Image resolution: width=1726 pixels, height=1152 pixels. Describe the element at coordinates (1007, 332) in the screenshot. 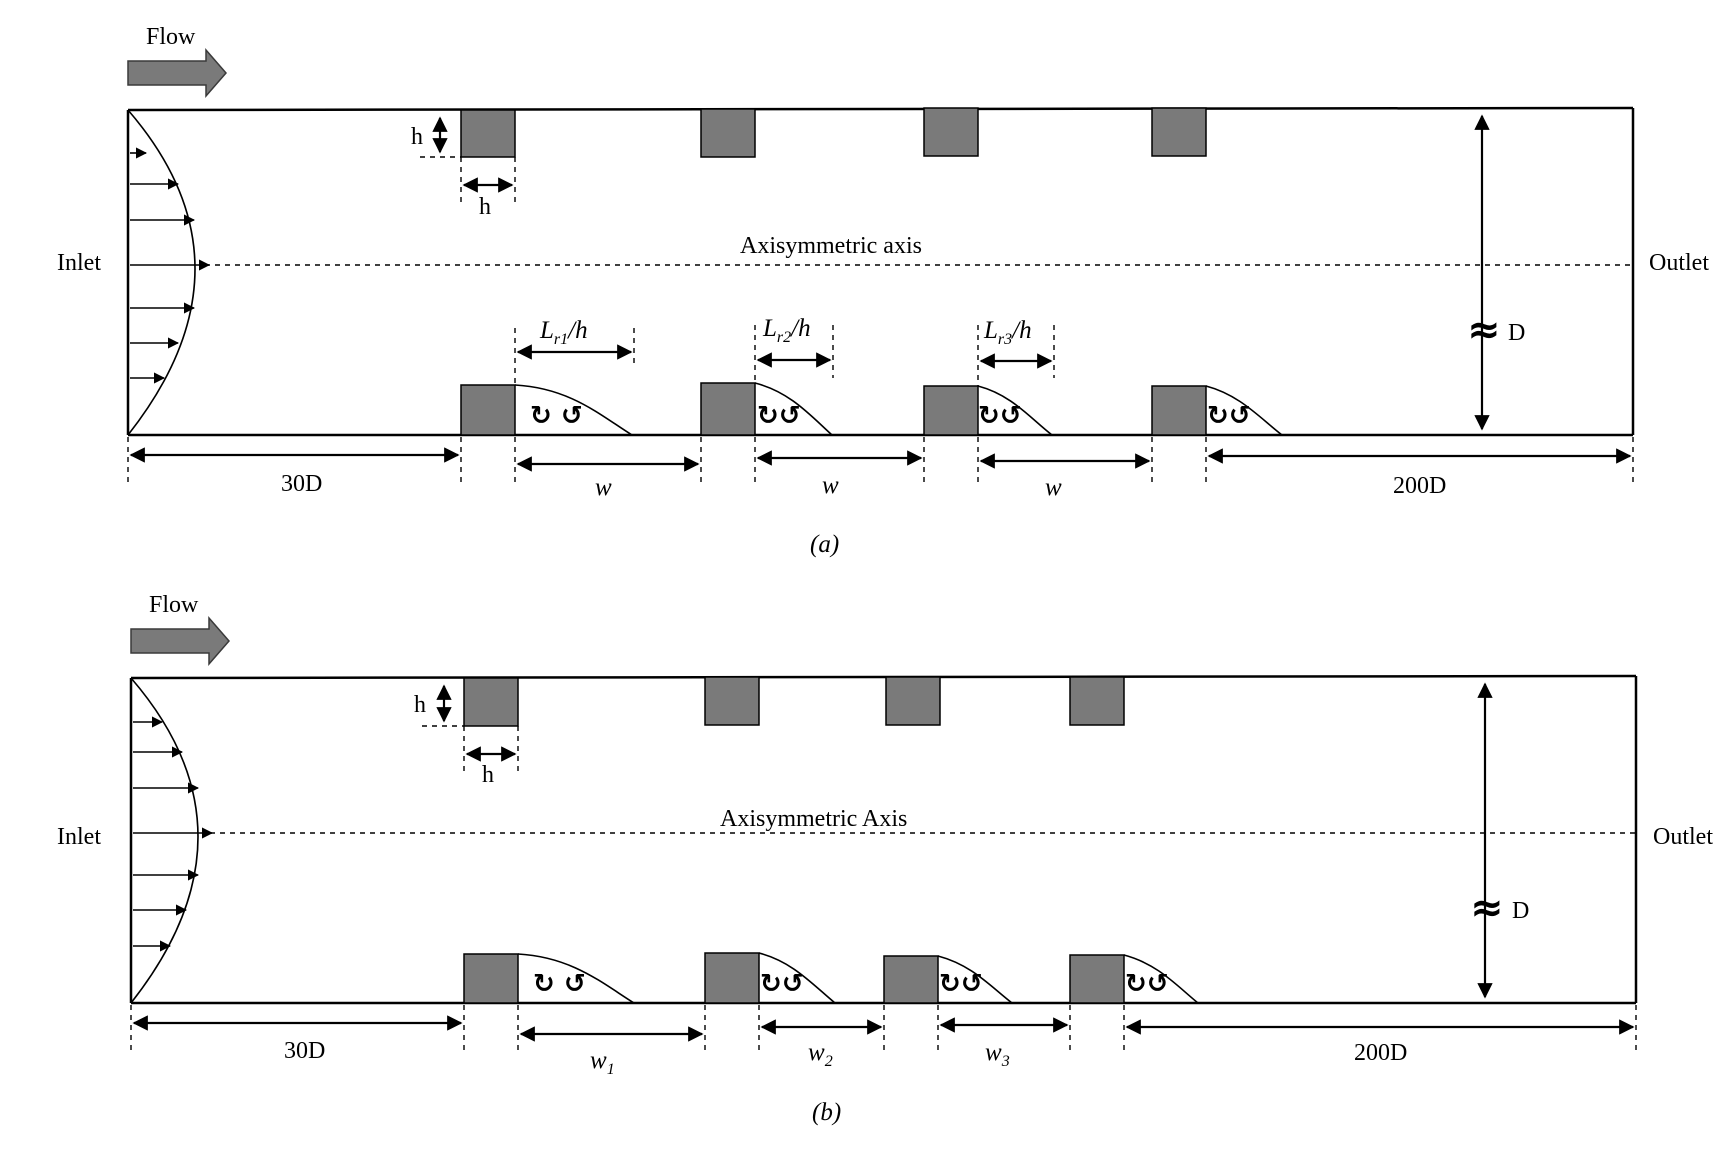

I see `lr3-label: Lr3/h` at that location.